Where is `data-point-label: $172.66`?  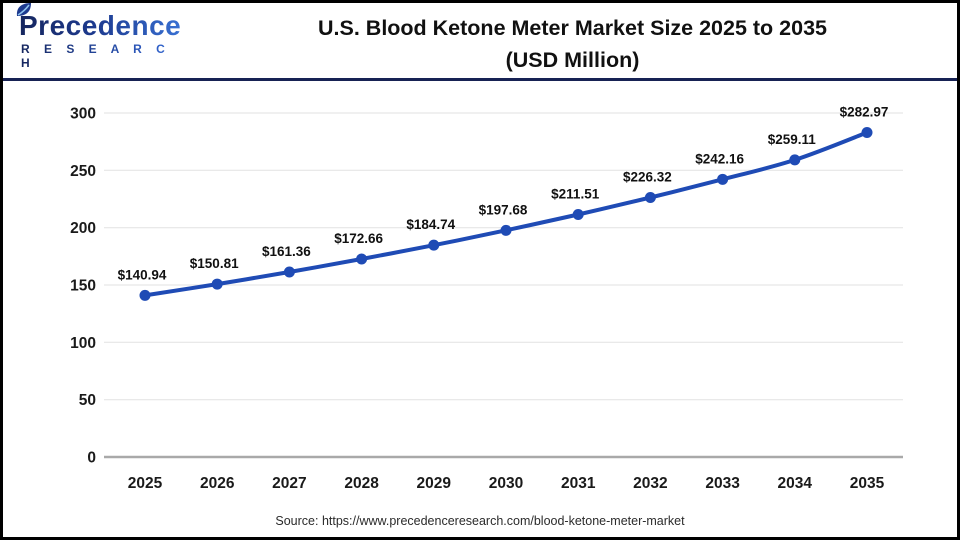
data-point-label: $172.66 is located at coordinates (358, 238).